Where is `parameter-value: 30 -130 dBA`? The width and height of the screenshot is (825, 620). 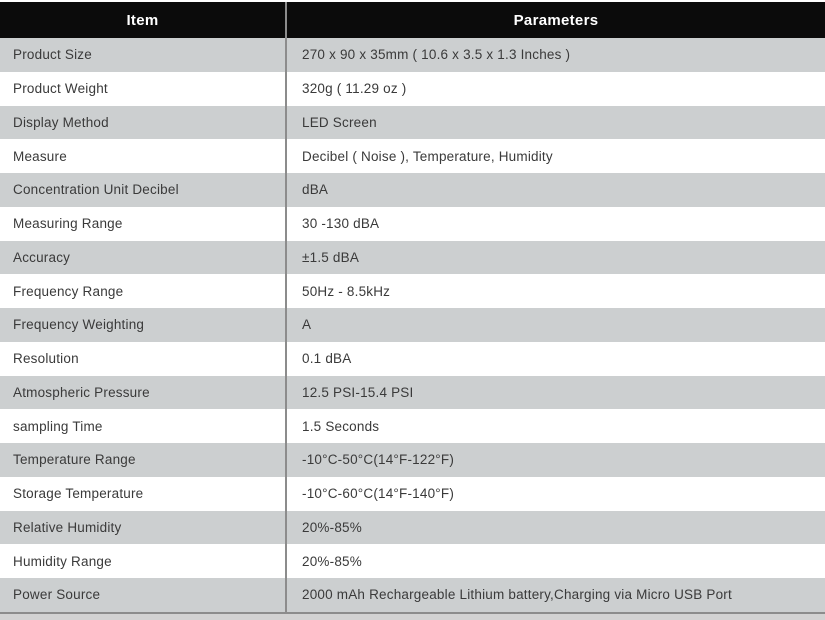 parameter-value: 30 -130 dBA is located at coordinates (555, 223).